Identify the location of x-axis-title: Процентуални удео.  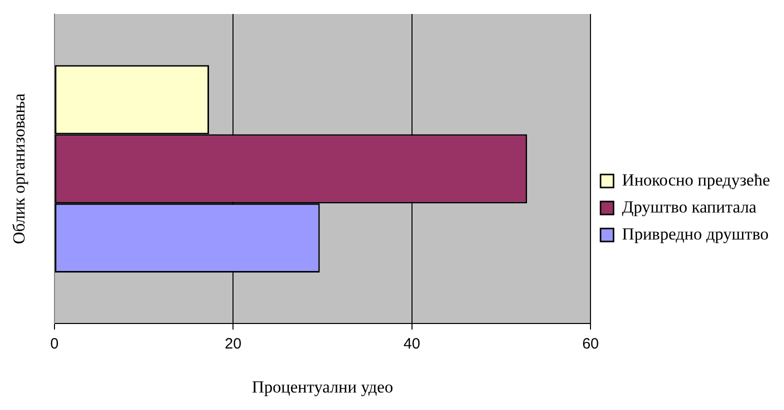
(323, 386).